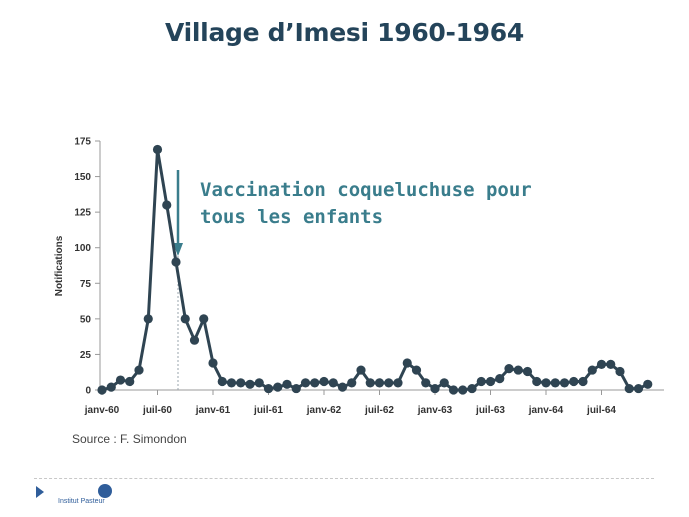 The width and height of the screenshot is (689, 517). I want to click on y-tick-label: 25, so click(86, 355).